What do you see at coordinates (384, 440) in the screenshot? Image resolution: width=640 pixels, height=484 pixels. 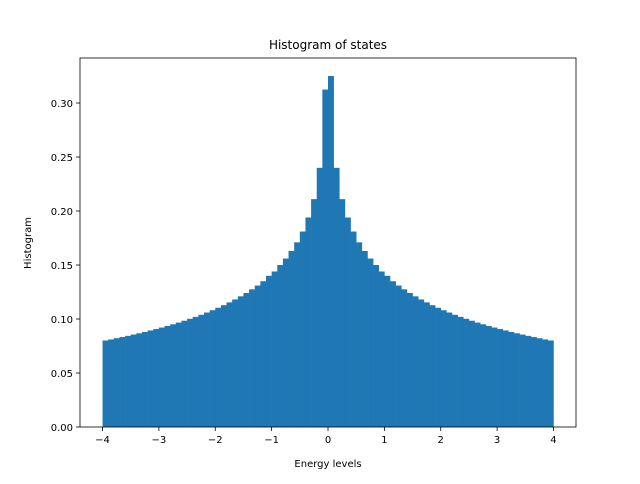 I see `x-tick-label: 1` at bounding box center [384, 440].